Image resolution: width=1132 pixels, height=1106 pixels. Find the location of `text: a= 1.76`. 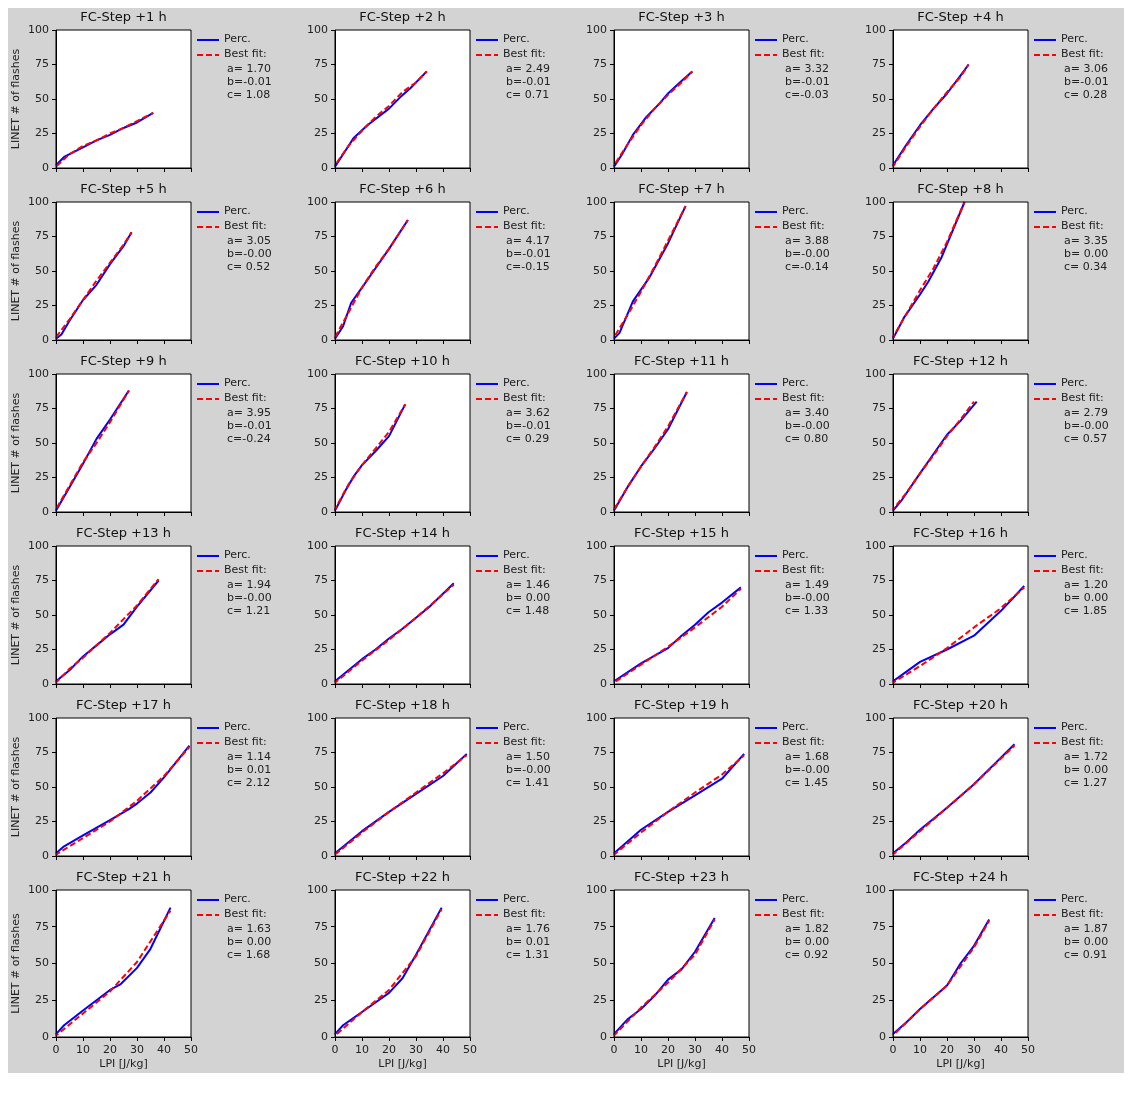

text: a= 1.76 is located at coordinates (528, 929).